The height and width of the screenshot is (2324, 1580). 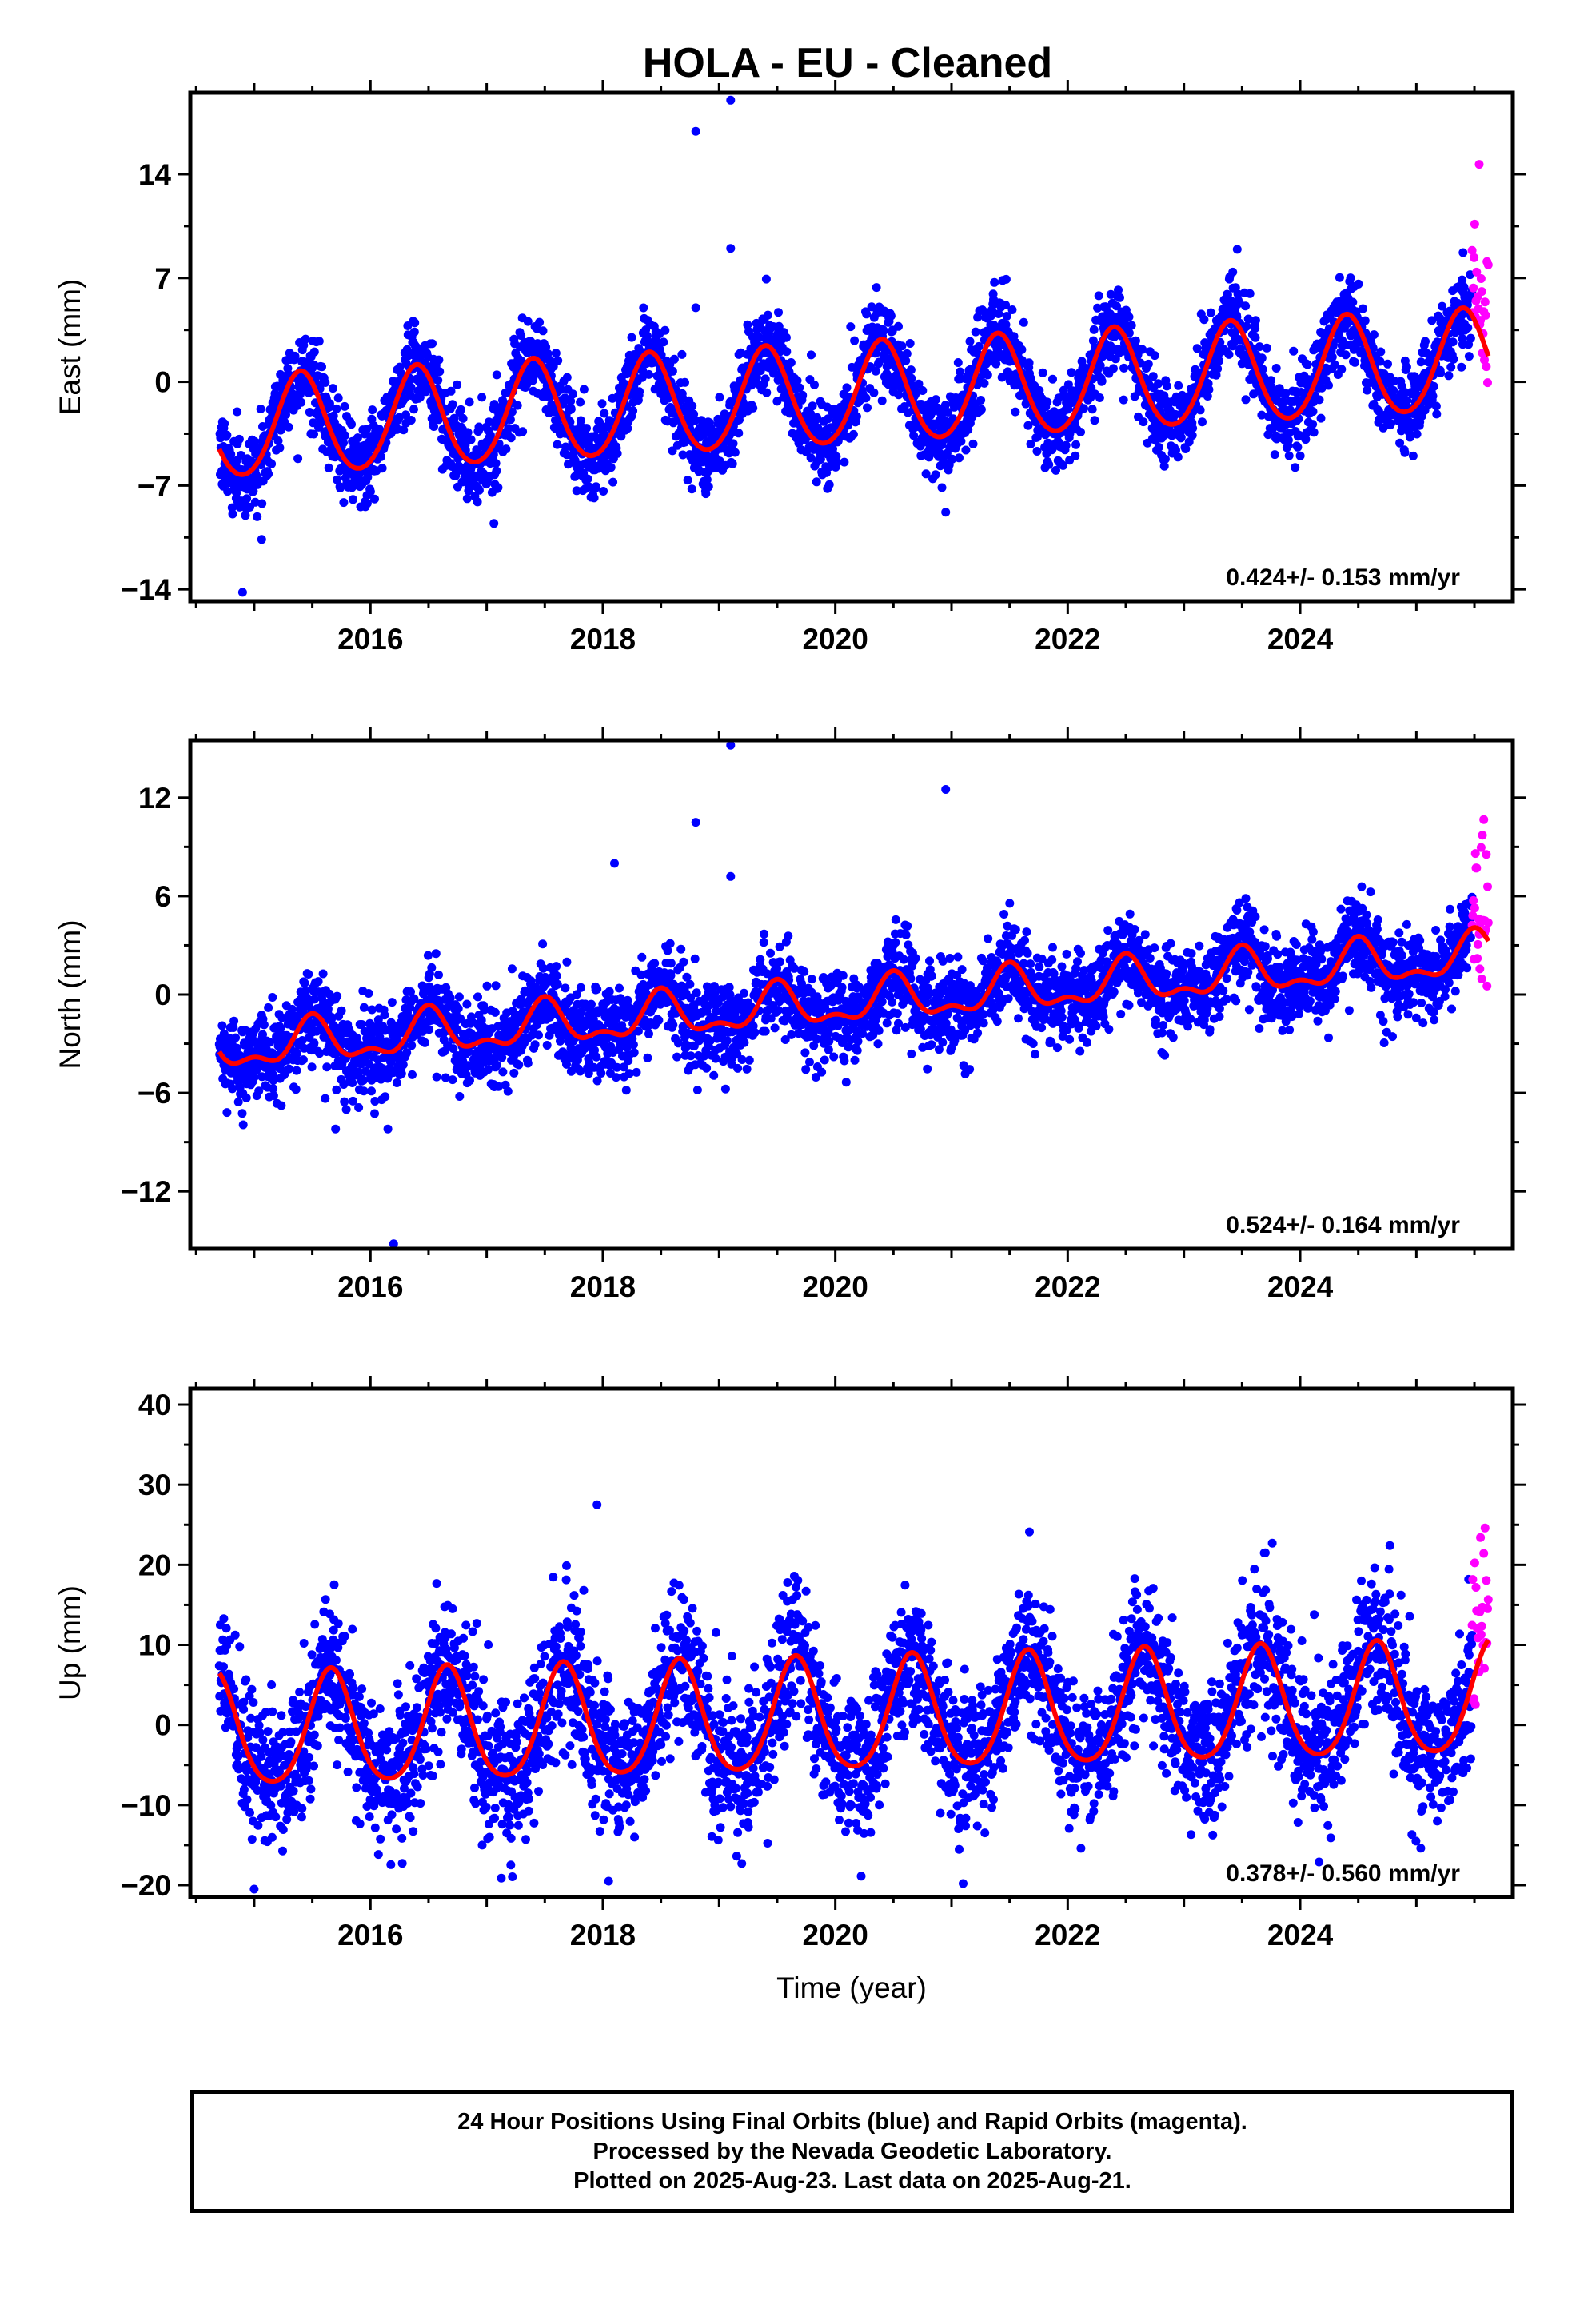 What do you see at coordinates (1300, 639) in the screenshot?
I see `x-tick-label: 2024` at bounding box center [1300, 639].